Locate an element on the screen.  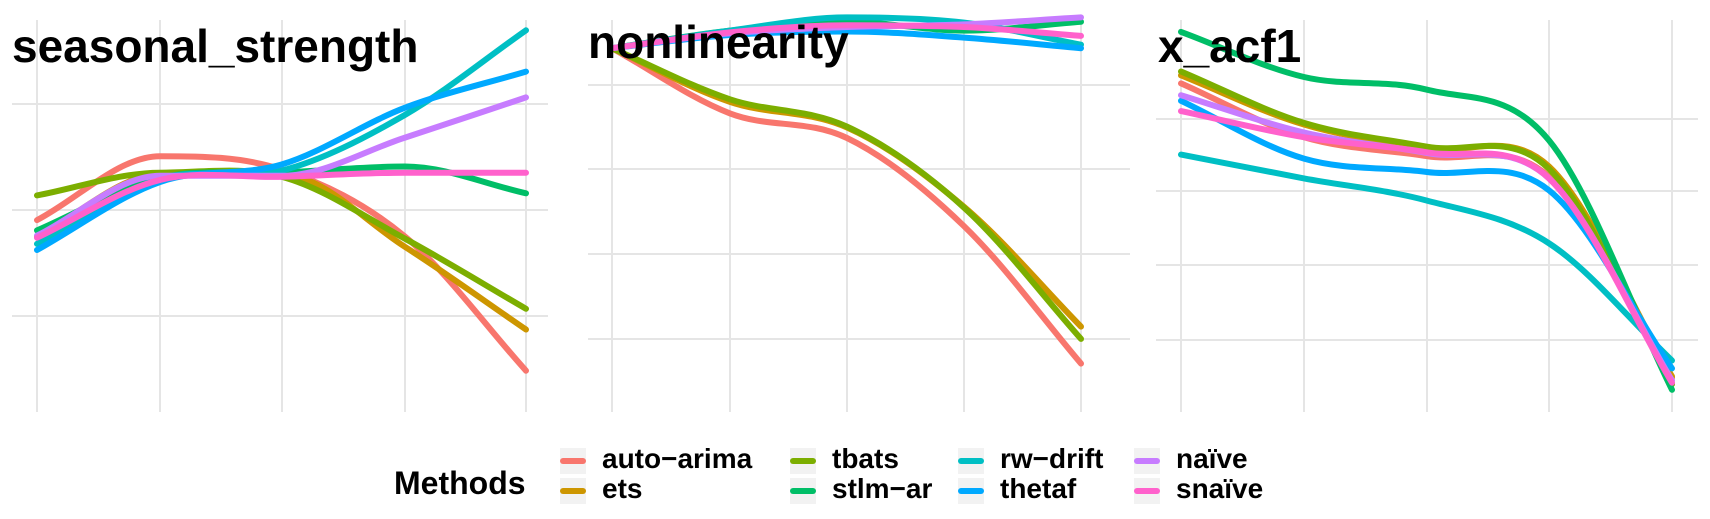
panel-title: nonlinearity is located at coordinates (718, 42).